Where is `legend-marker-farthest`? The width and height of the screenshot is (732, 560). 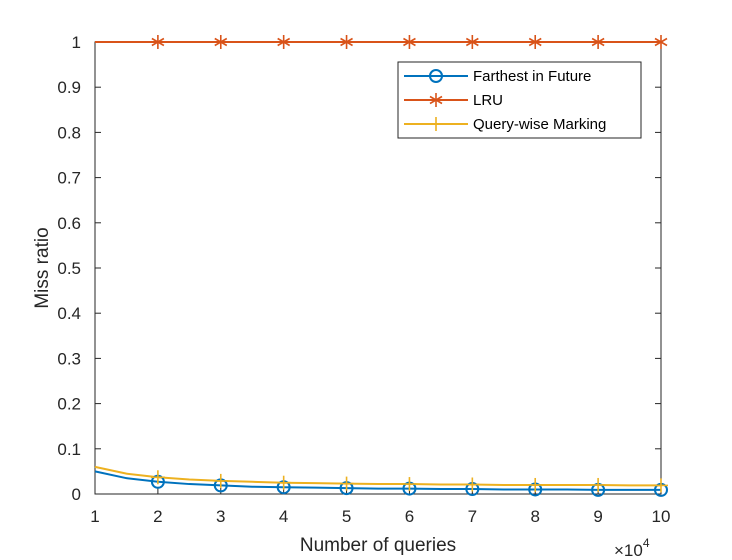
legend-marker-farthest is located at coordinates (436, 76).